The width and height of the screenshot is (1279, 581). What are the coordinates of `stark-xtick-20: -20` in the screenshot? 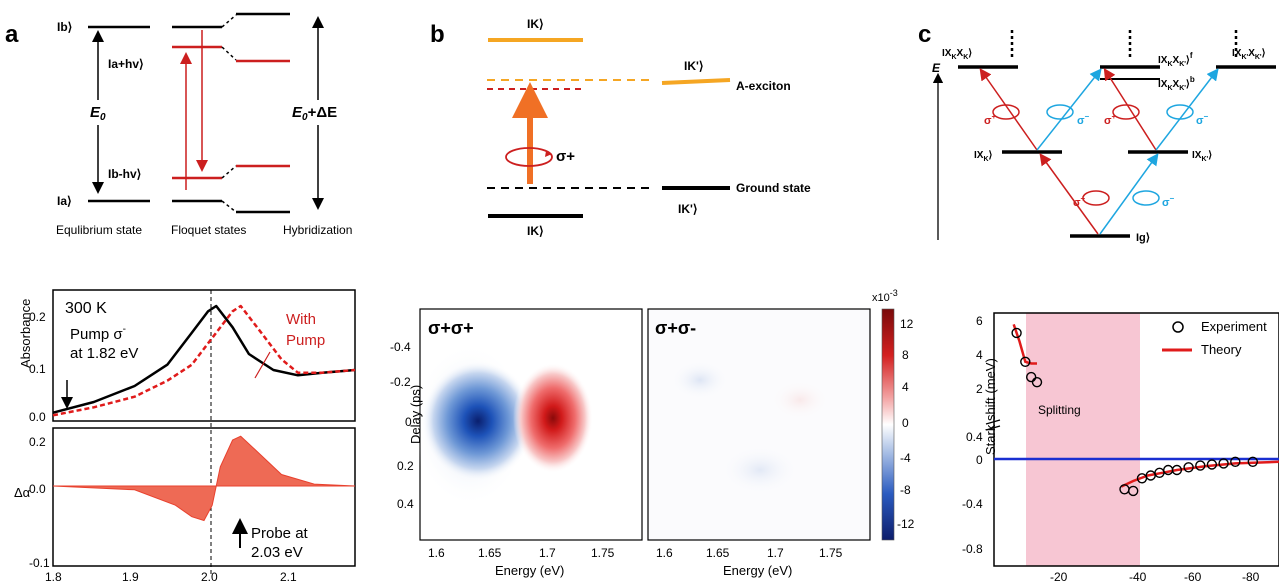 It's located at (1059, 575).